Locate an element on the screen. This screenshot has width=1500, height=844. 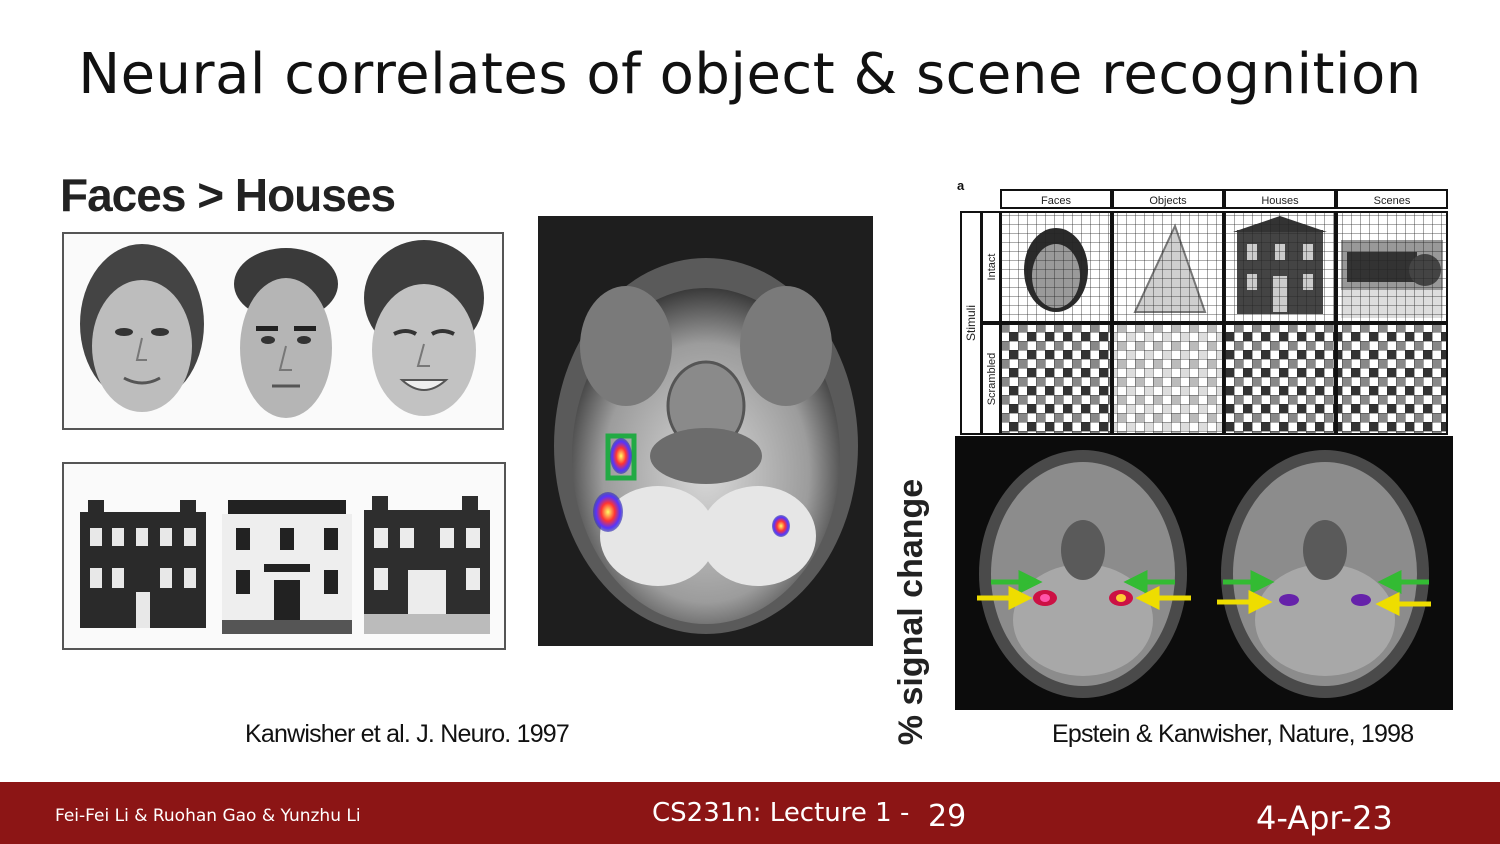
faces-panel is located at coordinates (283, 331).